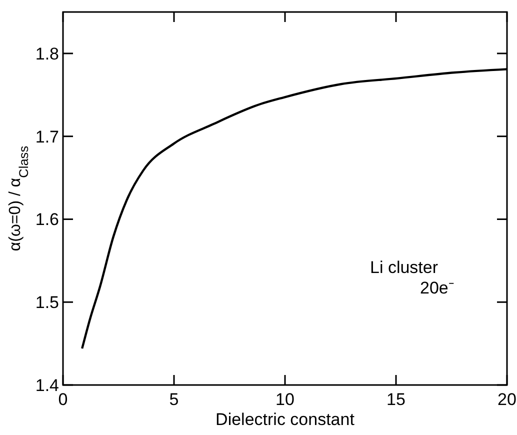 The width and height of the screenshot is (517, 435). What do you see at coordinates (47, 54) in the screenshot?
I see `y-tick-label: 1.8` at bounding box center [47, 54].